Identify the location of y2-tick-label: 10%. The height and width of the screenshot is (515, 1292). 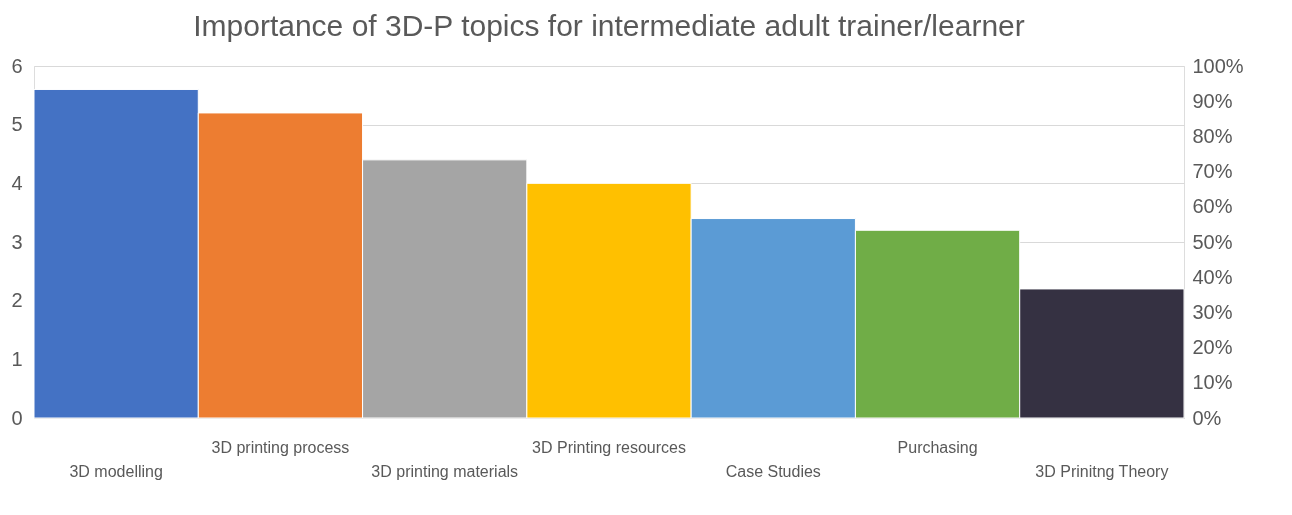
(1212, 382).